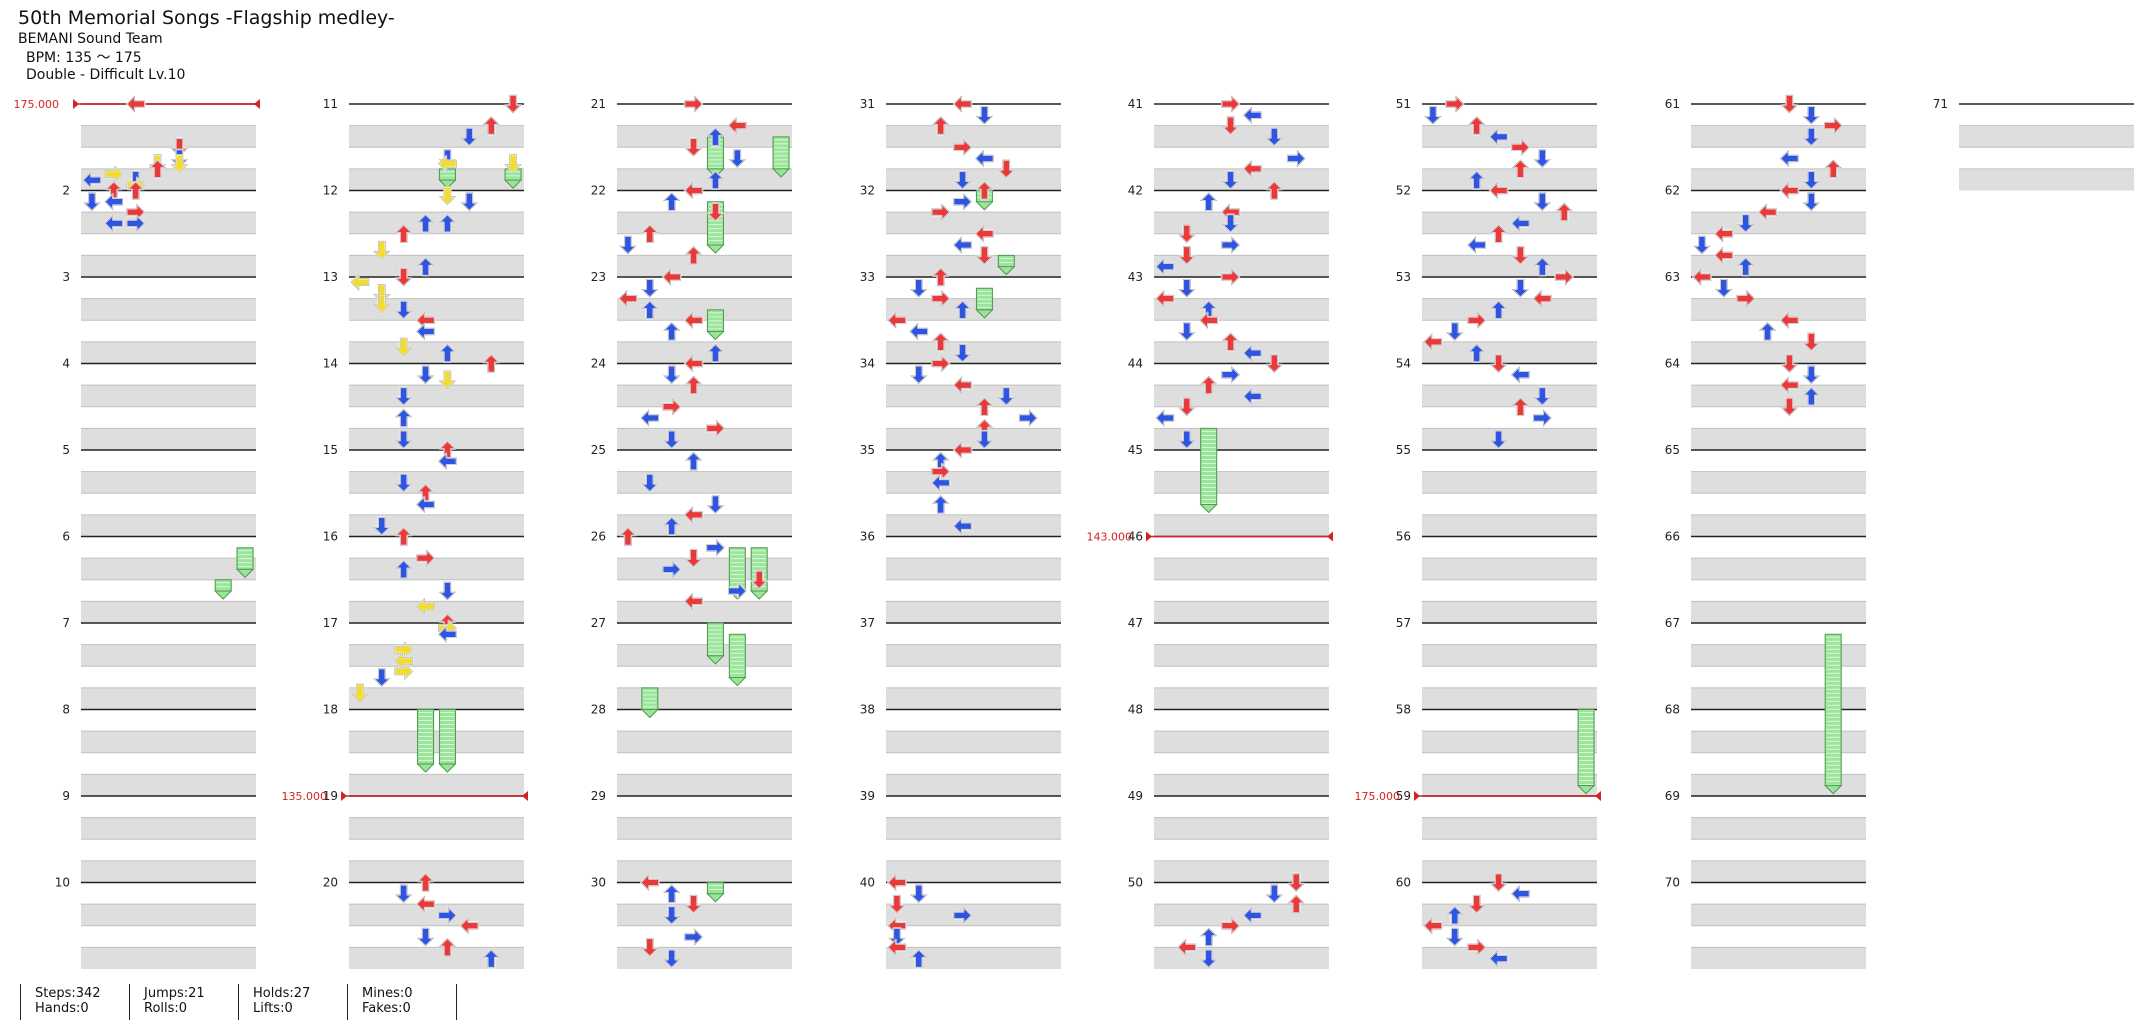  I want to click on stats-mines-fakes: Mines:0 Fakes:0, so click(402, 1002).